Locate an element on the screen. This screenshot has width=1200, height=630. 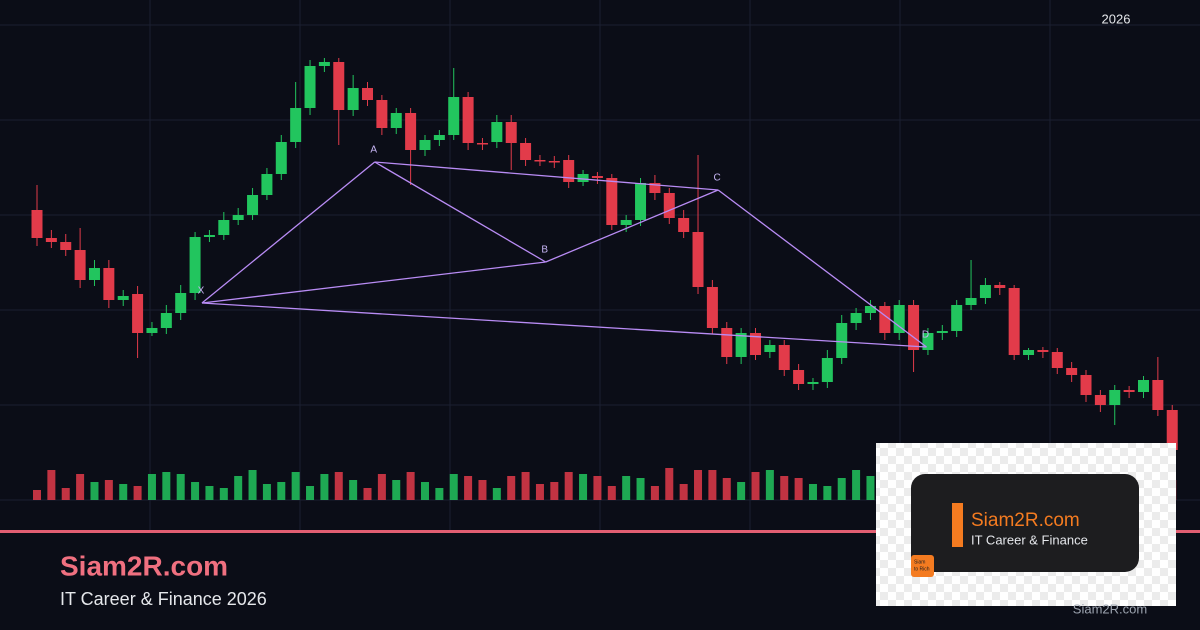
watermark: Siam2R.com is located at coordinates (1110, 608).